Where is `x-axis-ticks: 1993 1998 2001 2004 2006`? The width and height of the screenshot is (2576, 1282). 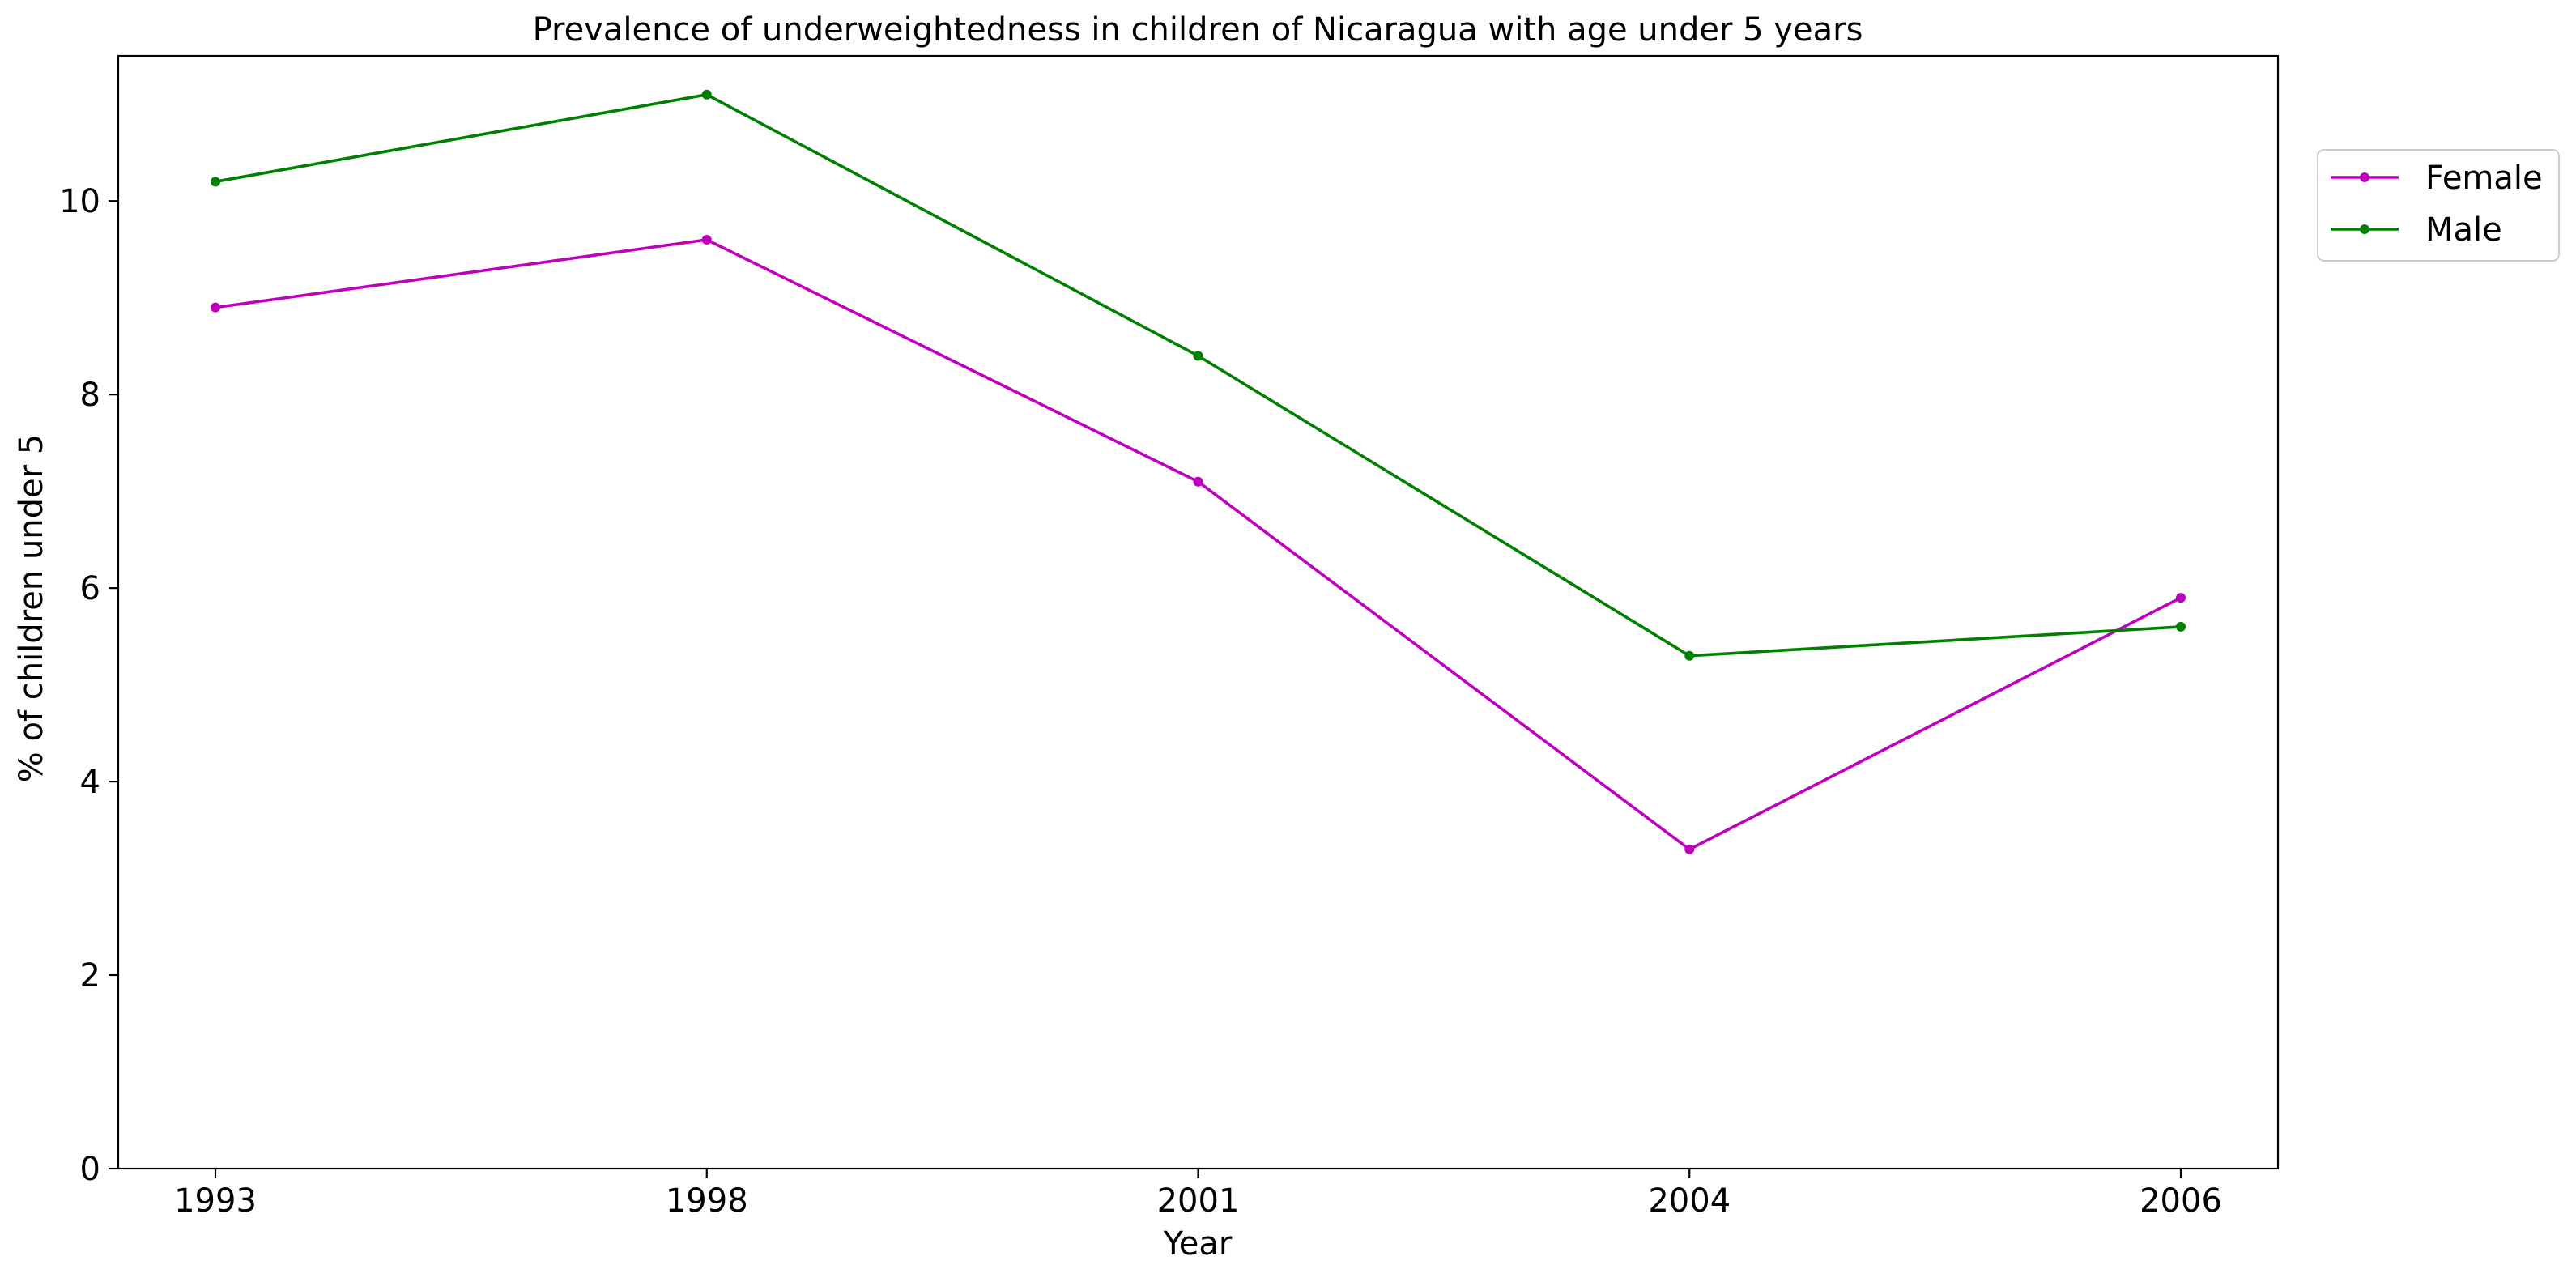
x-axis-ticks: 1993 1998 2001 2004 2006 is located at coordinates (1198, 1194).